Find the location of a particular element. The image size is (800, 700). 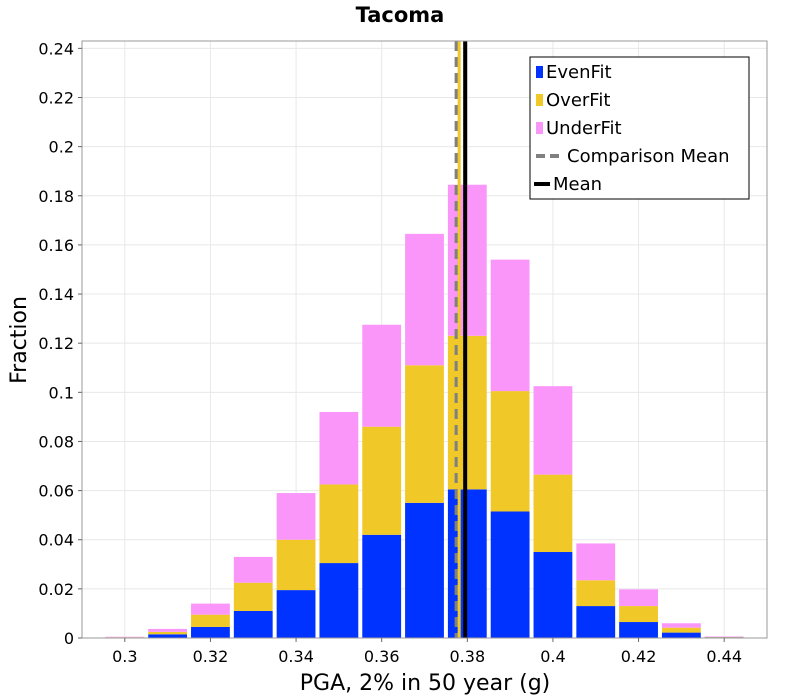

x-tick-label: 0.44 is located at coordinates (724, 656).